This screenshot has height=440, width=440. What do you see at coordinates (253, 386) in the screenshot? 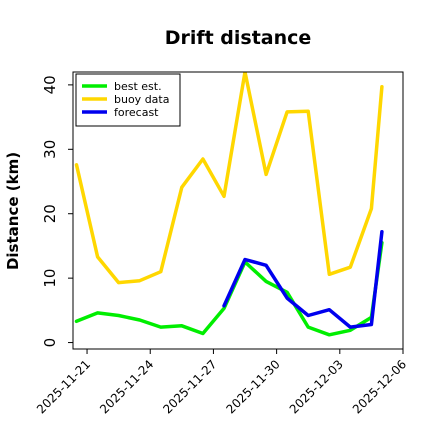
I see `x-tick-label: 2025-11-30` at bounding box center [253, 386].